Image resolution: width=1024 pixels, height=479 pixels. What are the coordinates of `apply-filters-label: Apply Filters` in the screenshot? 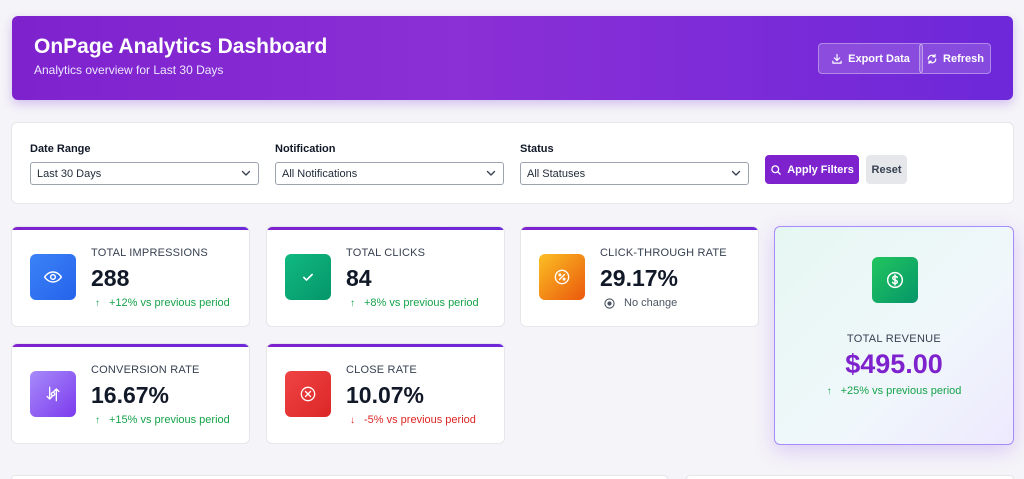 It's located at (820, 169).